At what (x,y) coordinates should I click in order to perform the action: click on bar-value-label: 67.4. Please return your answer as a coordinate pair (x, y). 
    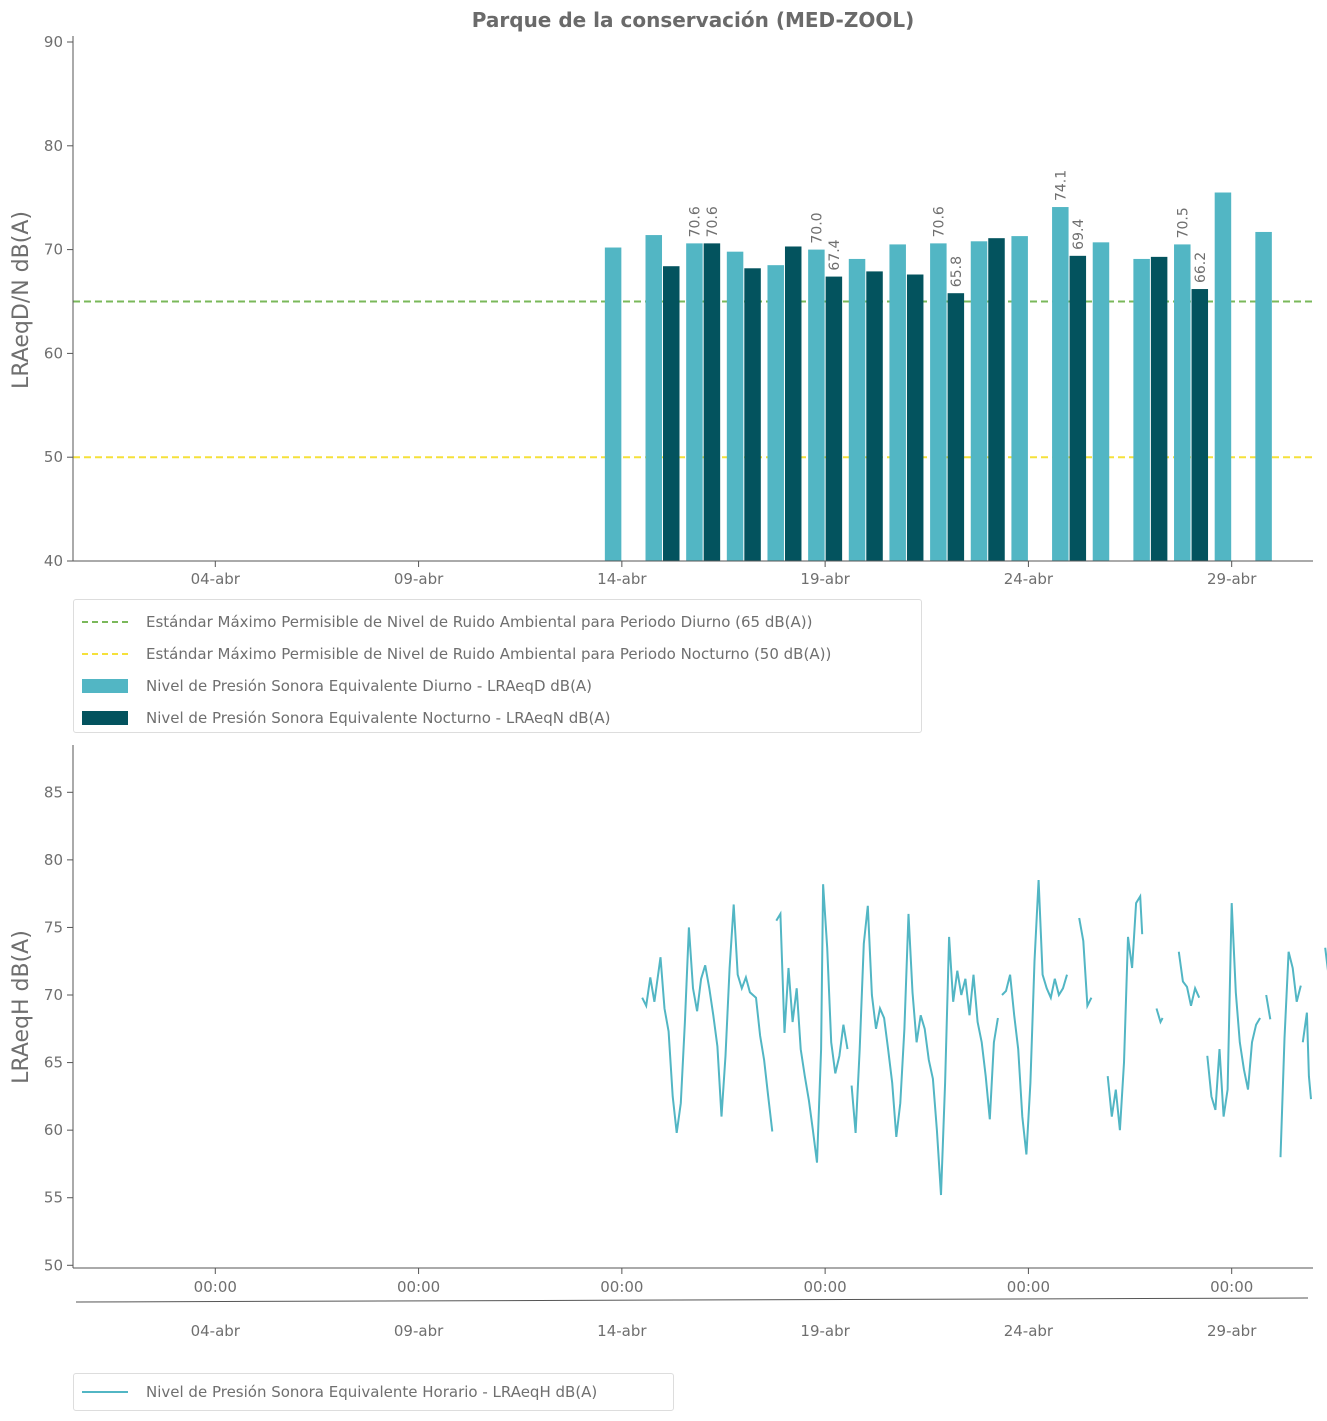
    Looking at the image, I should click on (835, 254).